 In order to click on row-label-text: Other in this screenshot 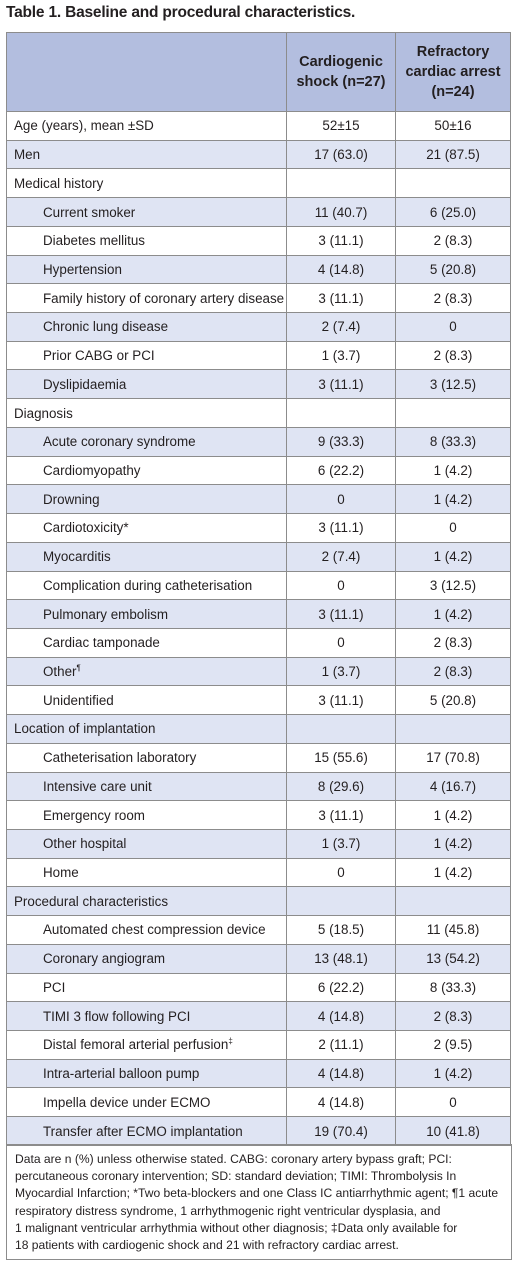, I will do `click(60, 672)`.